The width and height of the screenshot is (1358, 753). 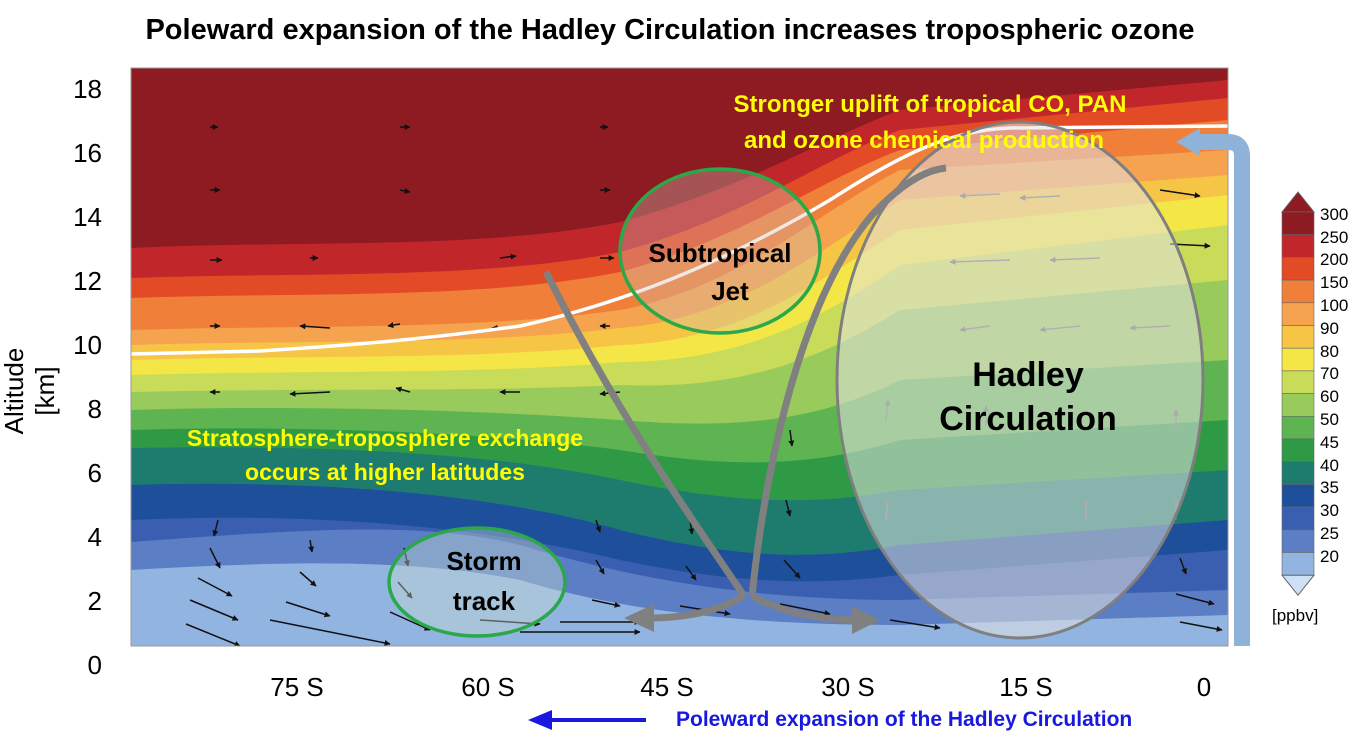 I want to click on storm-track-ellipse, so click(x=477, y=582).